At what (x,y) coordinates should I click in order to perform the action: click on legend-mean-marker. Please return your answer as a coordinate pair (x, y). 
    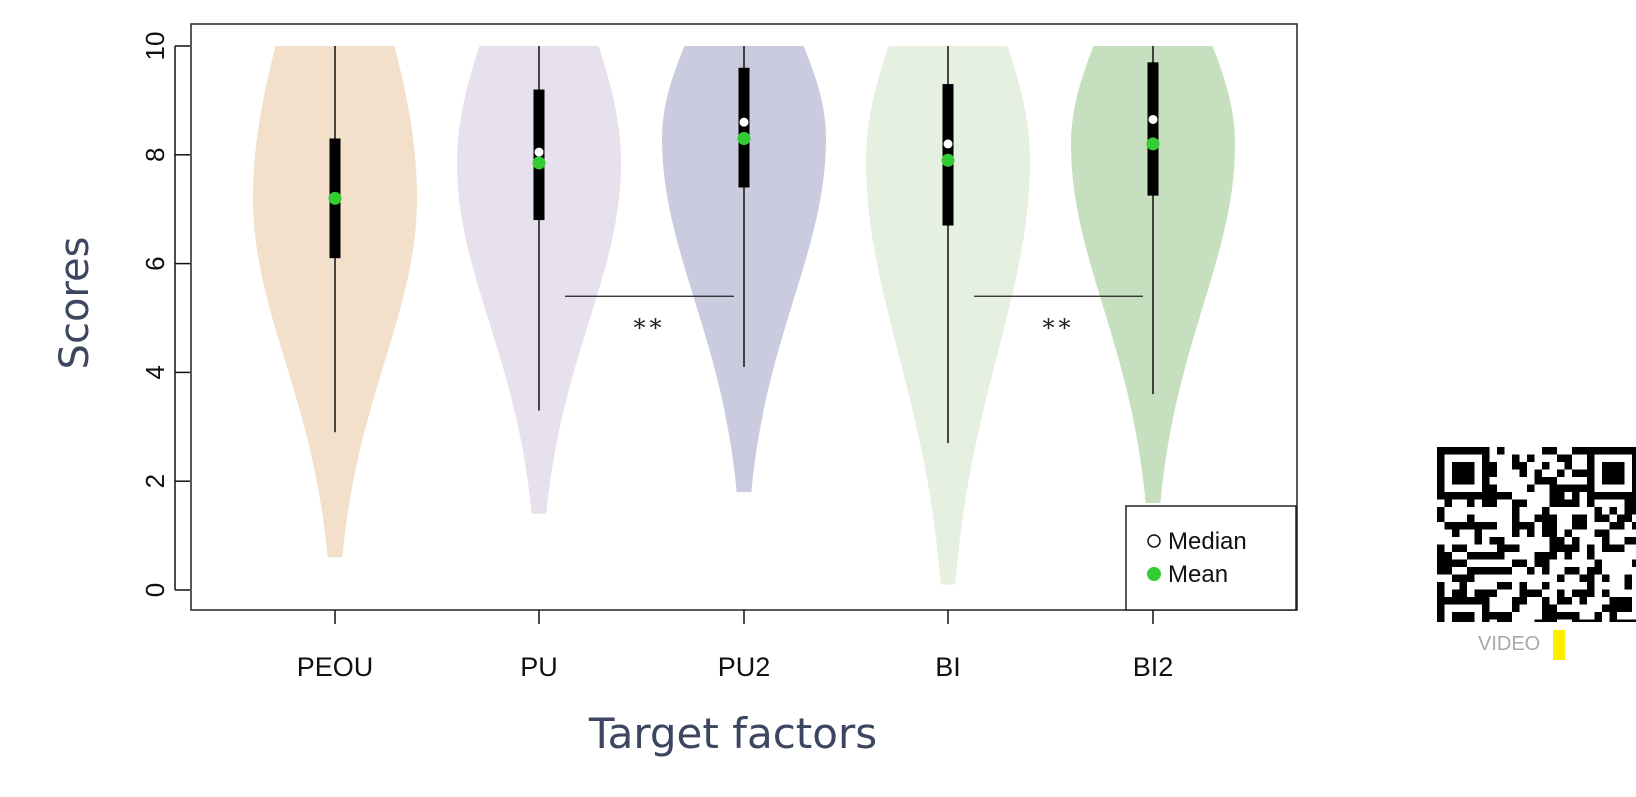
    Looking at the image, I should click on (1154, 574).